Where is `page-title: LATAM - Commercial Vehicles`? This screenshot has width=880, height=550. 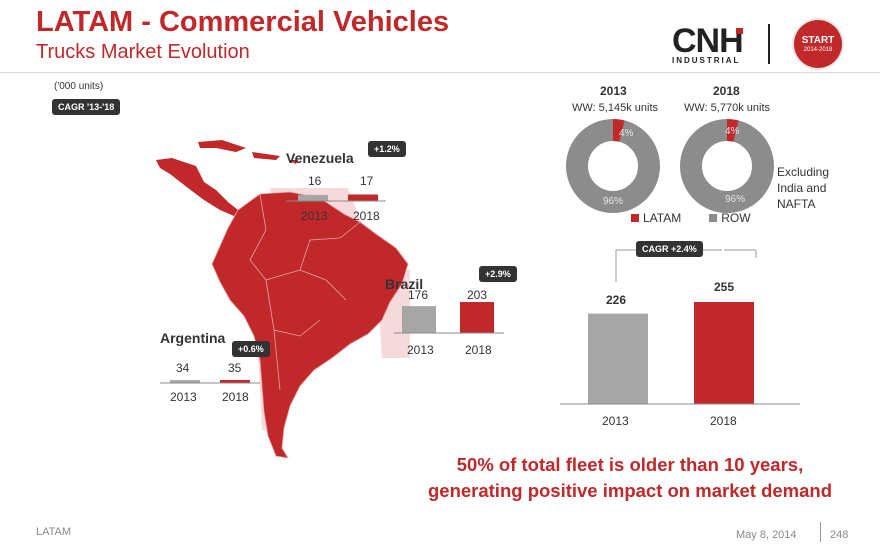 page-title: LATAM - Commercial Vehicles is located at coordinates (243, 22).